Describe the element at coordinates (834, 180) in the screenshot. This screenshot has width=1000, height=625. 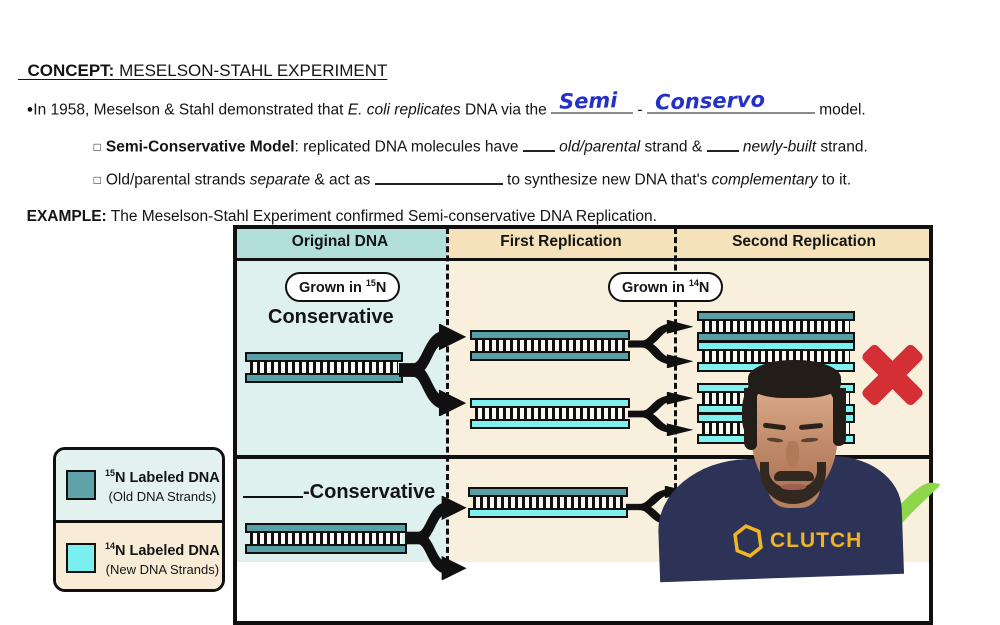
I see `sub2-end: to it.` at that location.